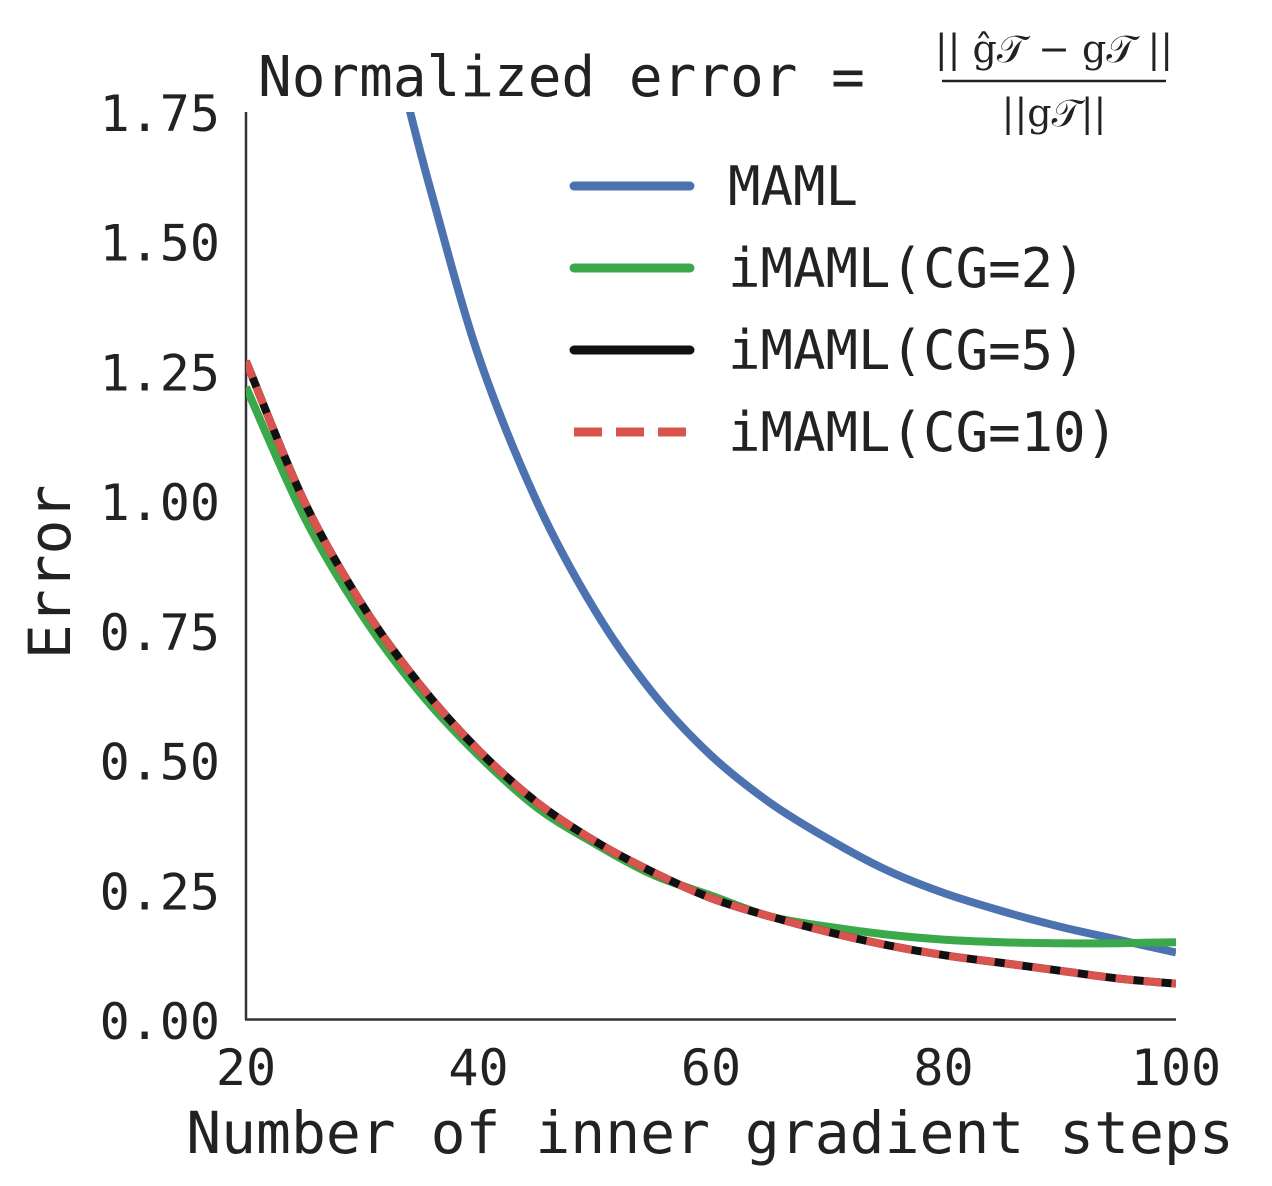 This screenshot has width=1272, height=1186. I want to click on chart-title: Normalized error = || ĝ𝒯 − g𝒯 || ||g𝒯||, so click(715, 81).